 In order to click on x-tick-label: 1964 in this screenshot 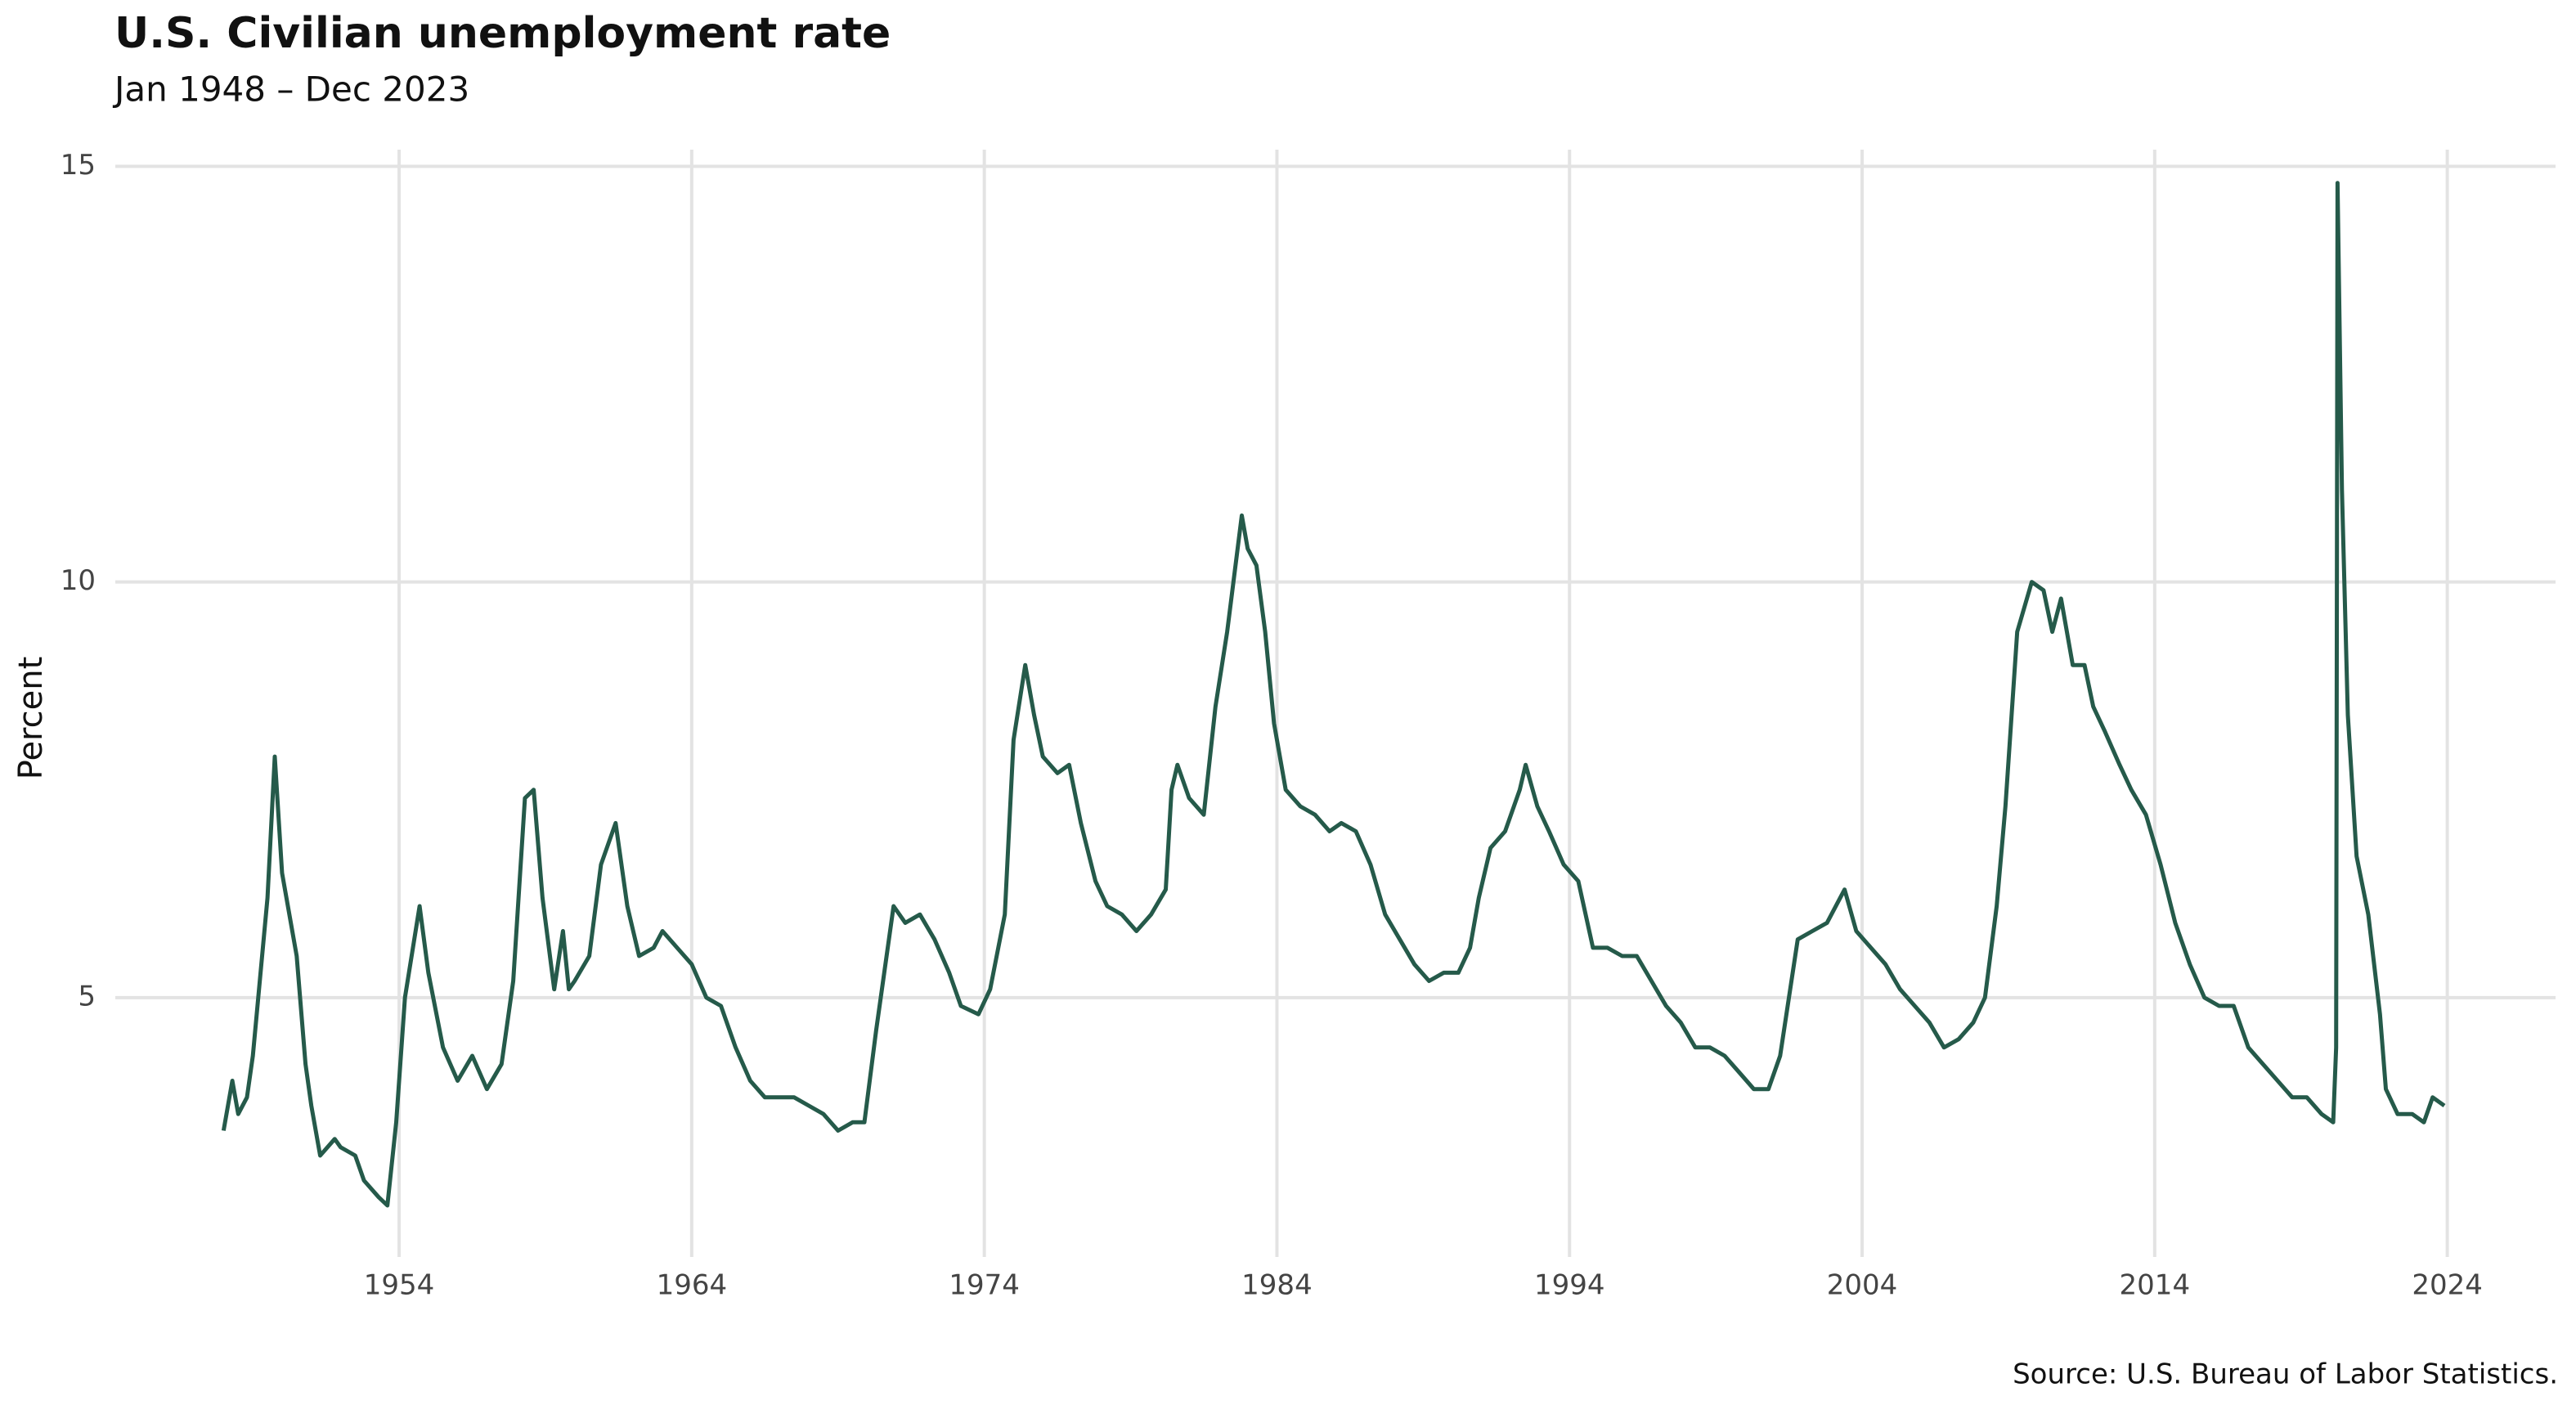, I will do `click(692, 1285)`.